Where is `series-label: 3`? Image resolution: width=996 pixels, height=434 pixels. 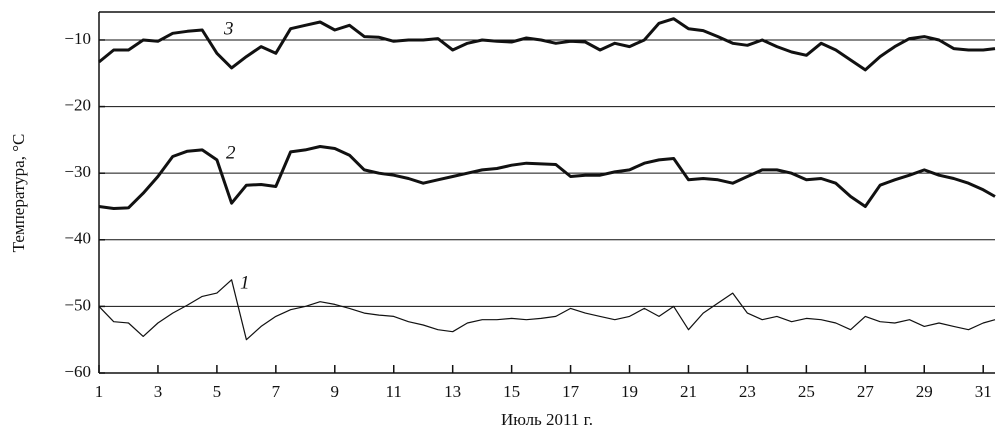 series-label: 3 is located at coordinates (228, 28).